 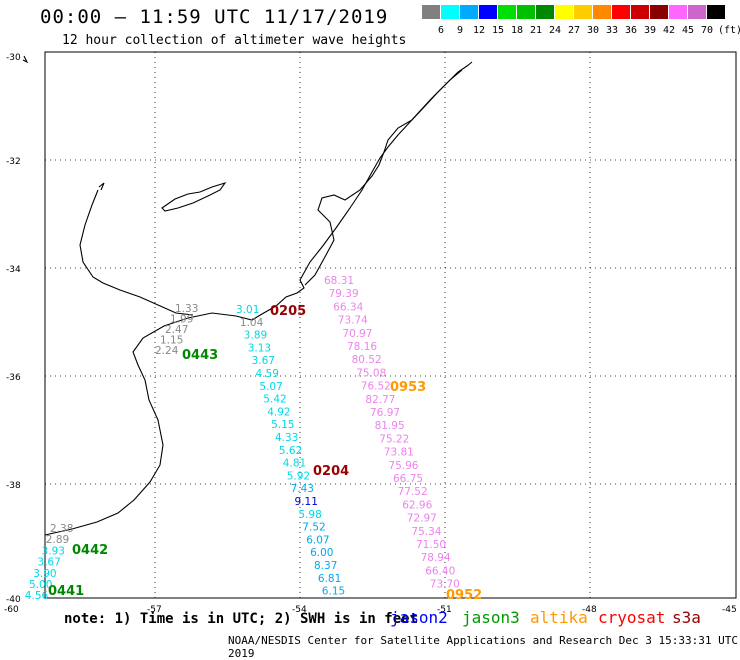 I want to click on lat-label: -36, so click(x=13, y=378).